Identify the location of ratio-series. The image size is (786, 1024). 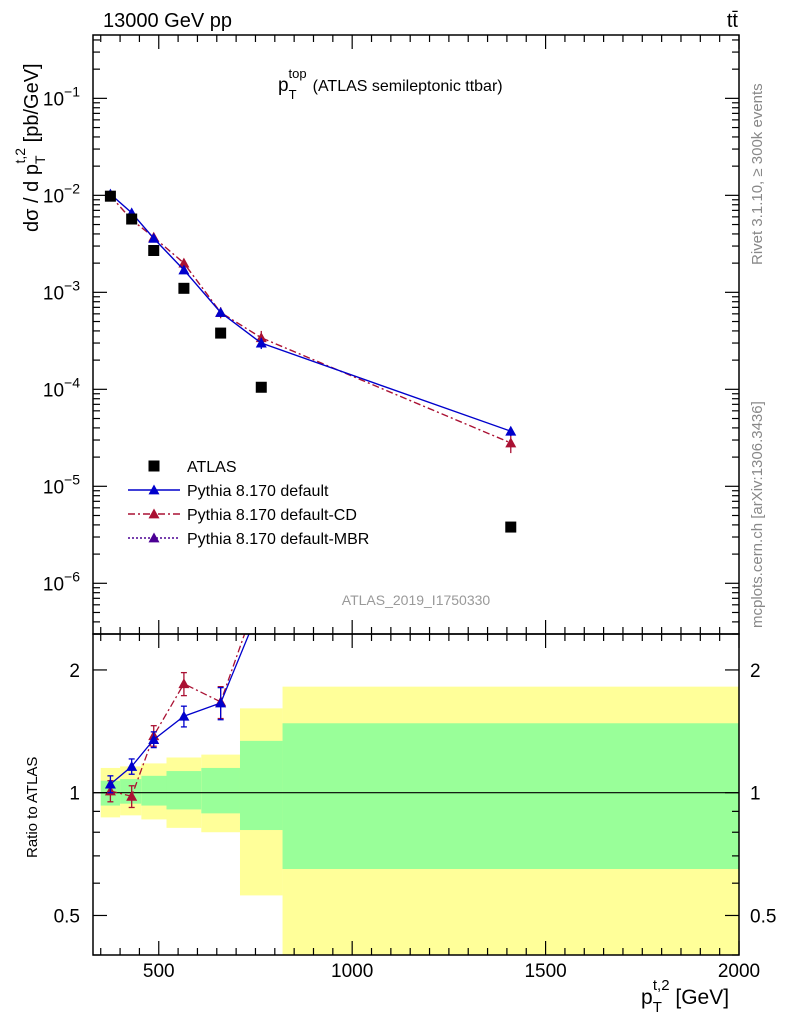
(185, 695).